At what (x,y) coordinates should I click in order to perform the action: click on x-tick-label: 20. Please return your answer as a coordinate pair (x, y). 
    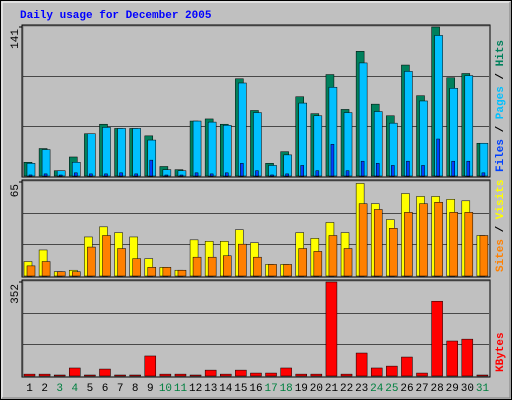
    Looking at the image, I should click on (316, 389).